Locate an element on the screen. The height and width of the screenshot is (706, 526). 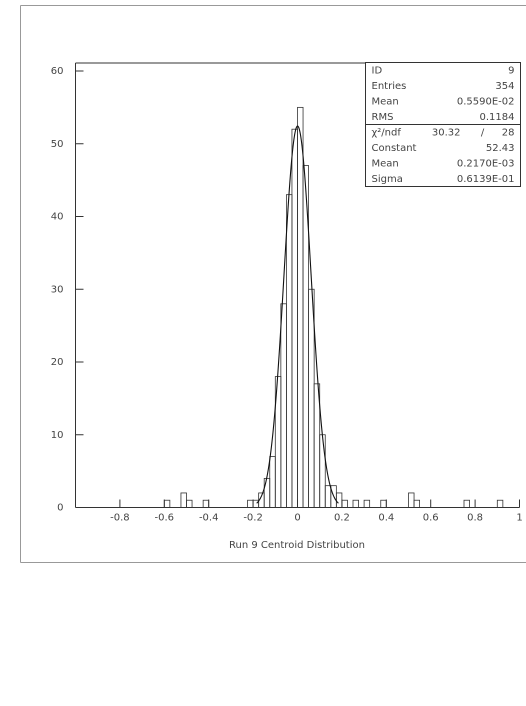
stats-value: 0.5590E-02 is located at coordinates (486, 101).